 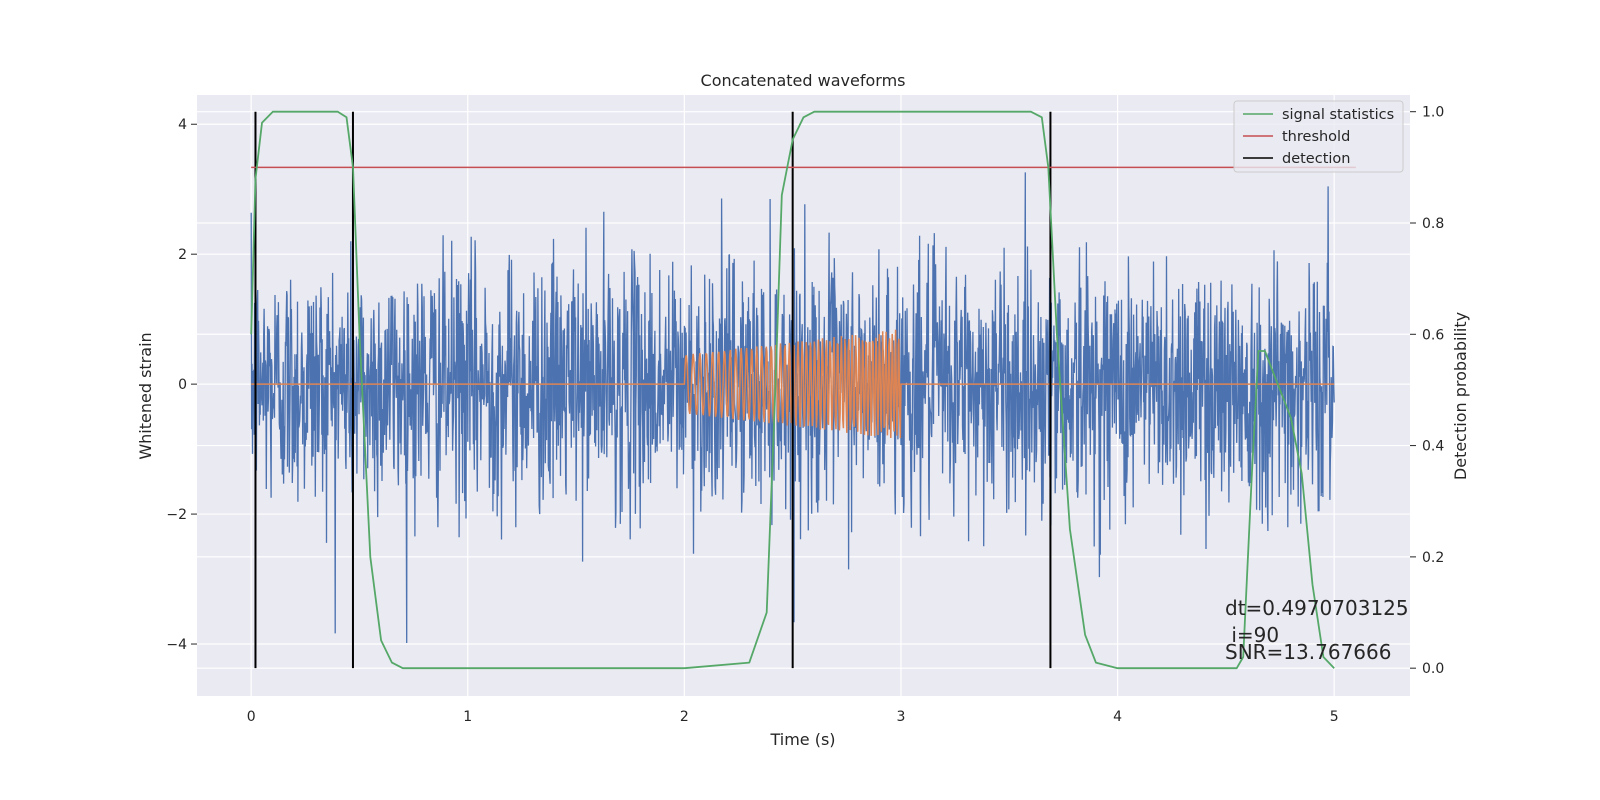 I want to click on y-right-tick-label: 0.6, so click(x=1433, y=335).